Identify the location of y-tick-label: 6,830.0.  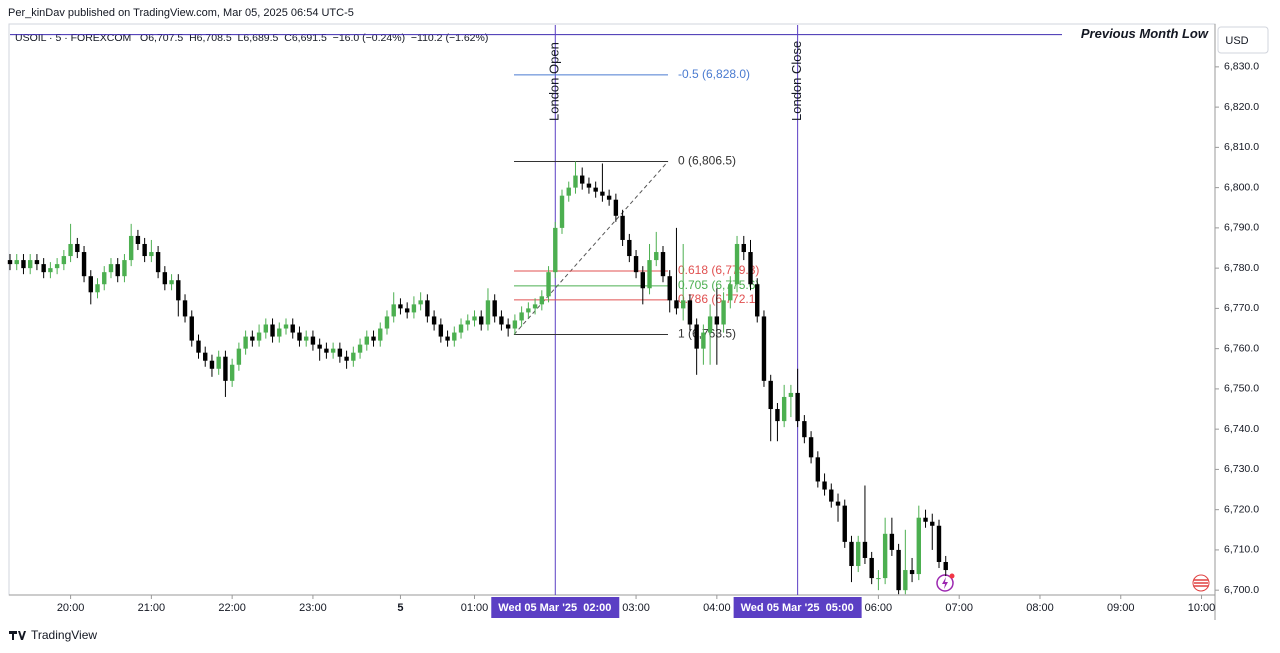
(1241, 67).